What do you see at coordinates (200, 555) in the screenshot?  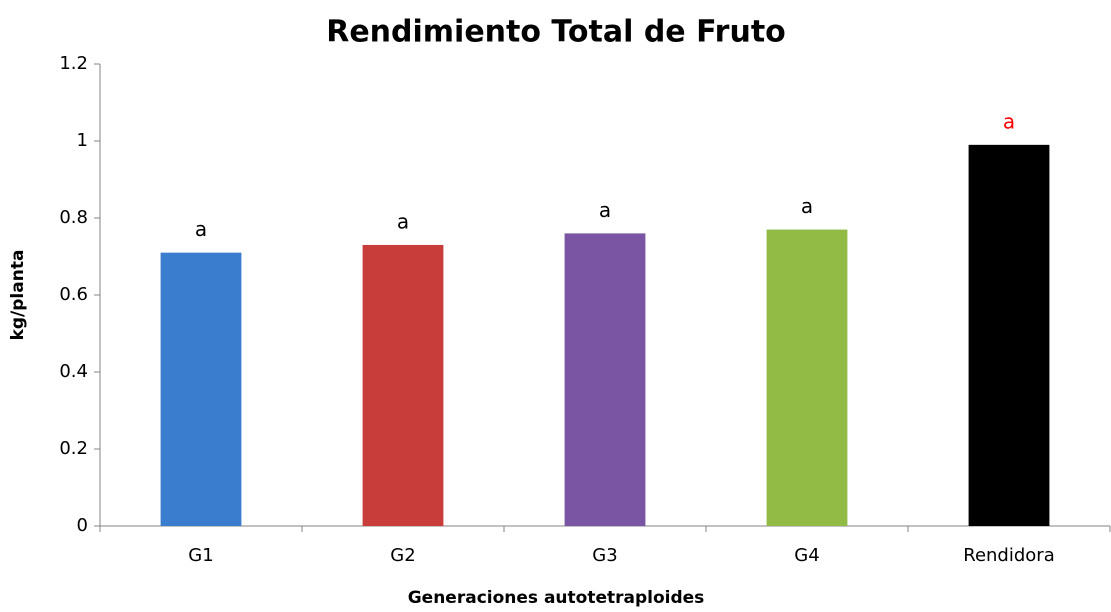 I see `x-tick-label: G1` at bounding box center [200, 555].